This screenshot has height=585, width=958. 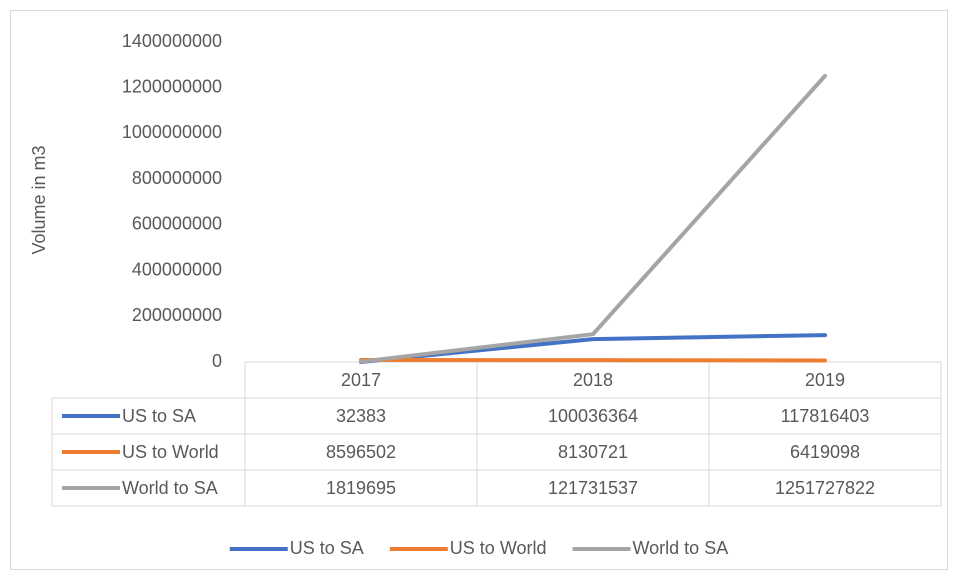 What do you see at coordinates (327, 548) in the screenshot?
I see `legend-label: US to SA` at bounding box center [327, 548].